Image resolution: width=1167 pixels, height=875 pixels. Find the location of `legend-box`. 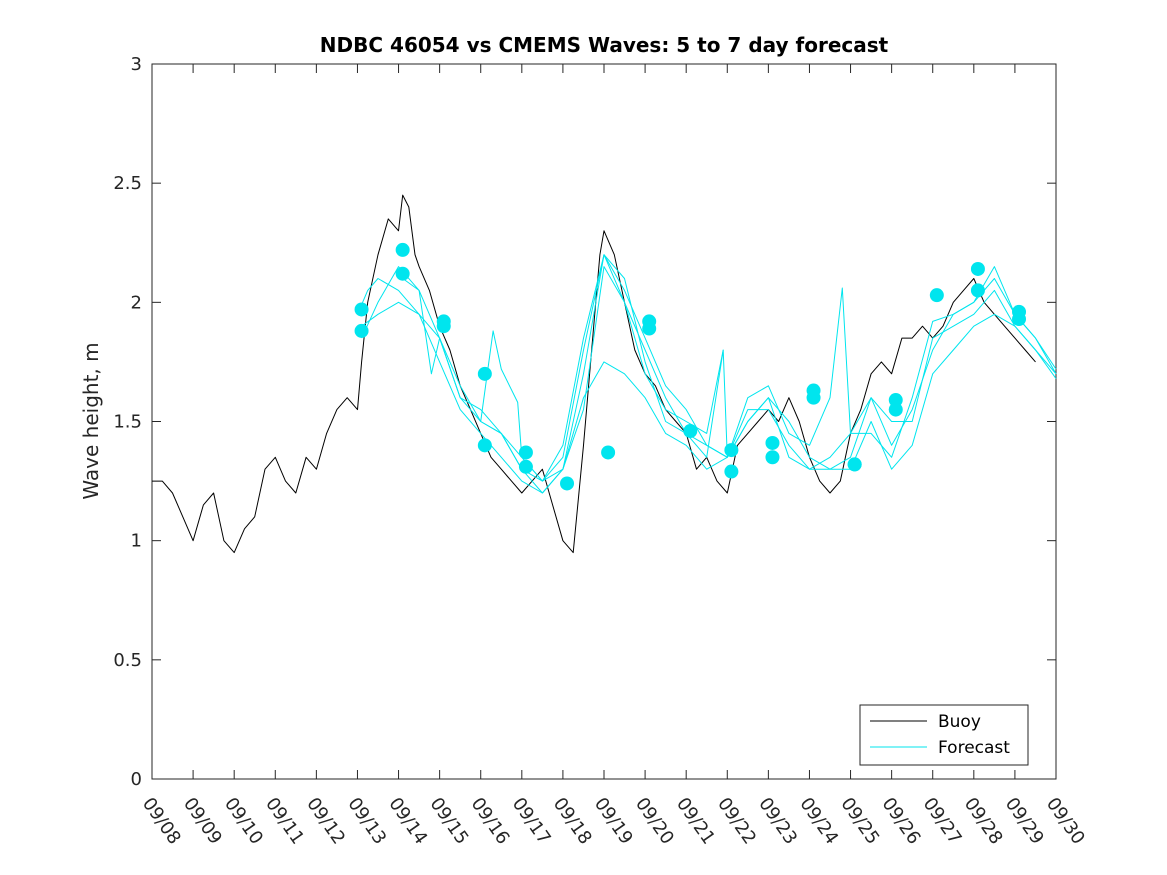

legend-box is located at coordinates (944, 735).